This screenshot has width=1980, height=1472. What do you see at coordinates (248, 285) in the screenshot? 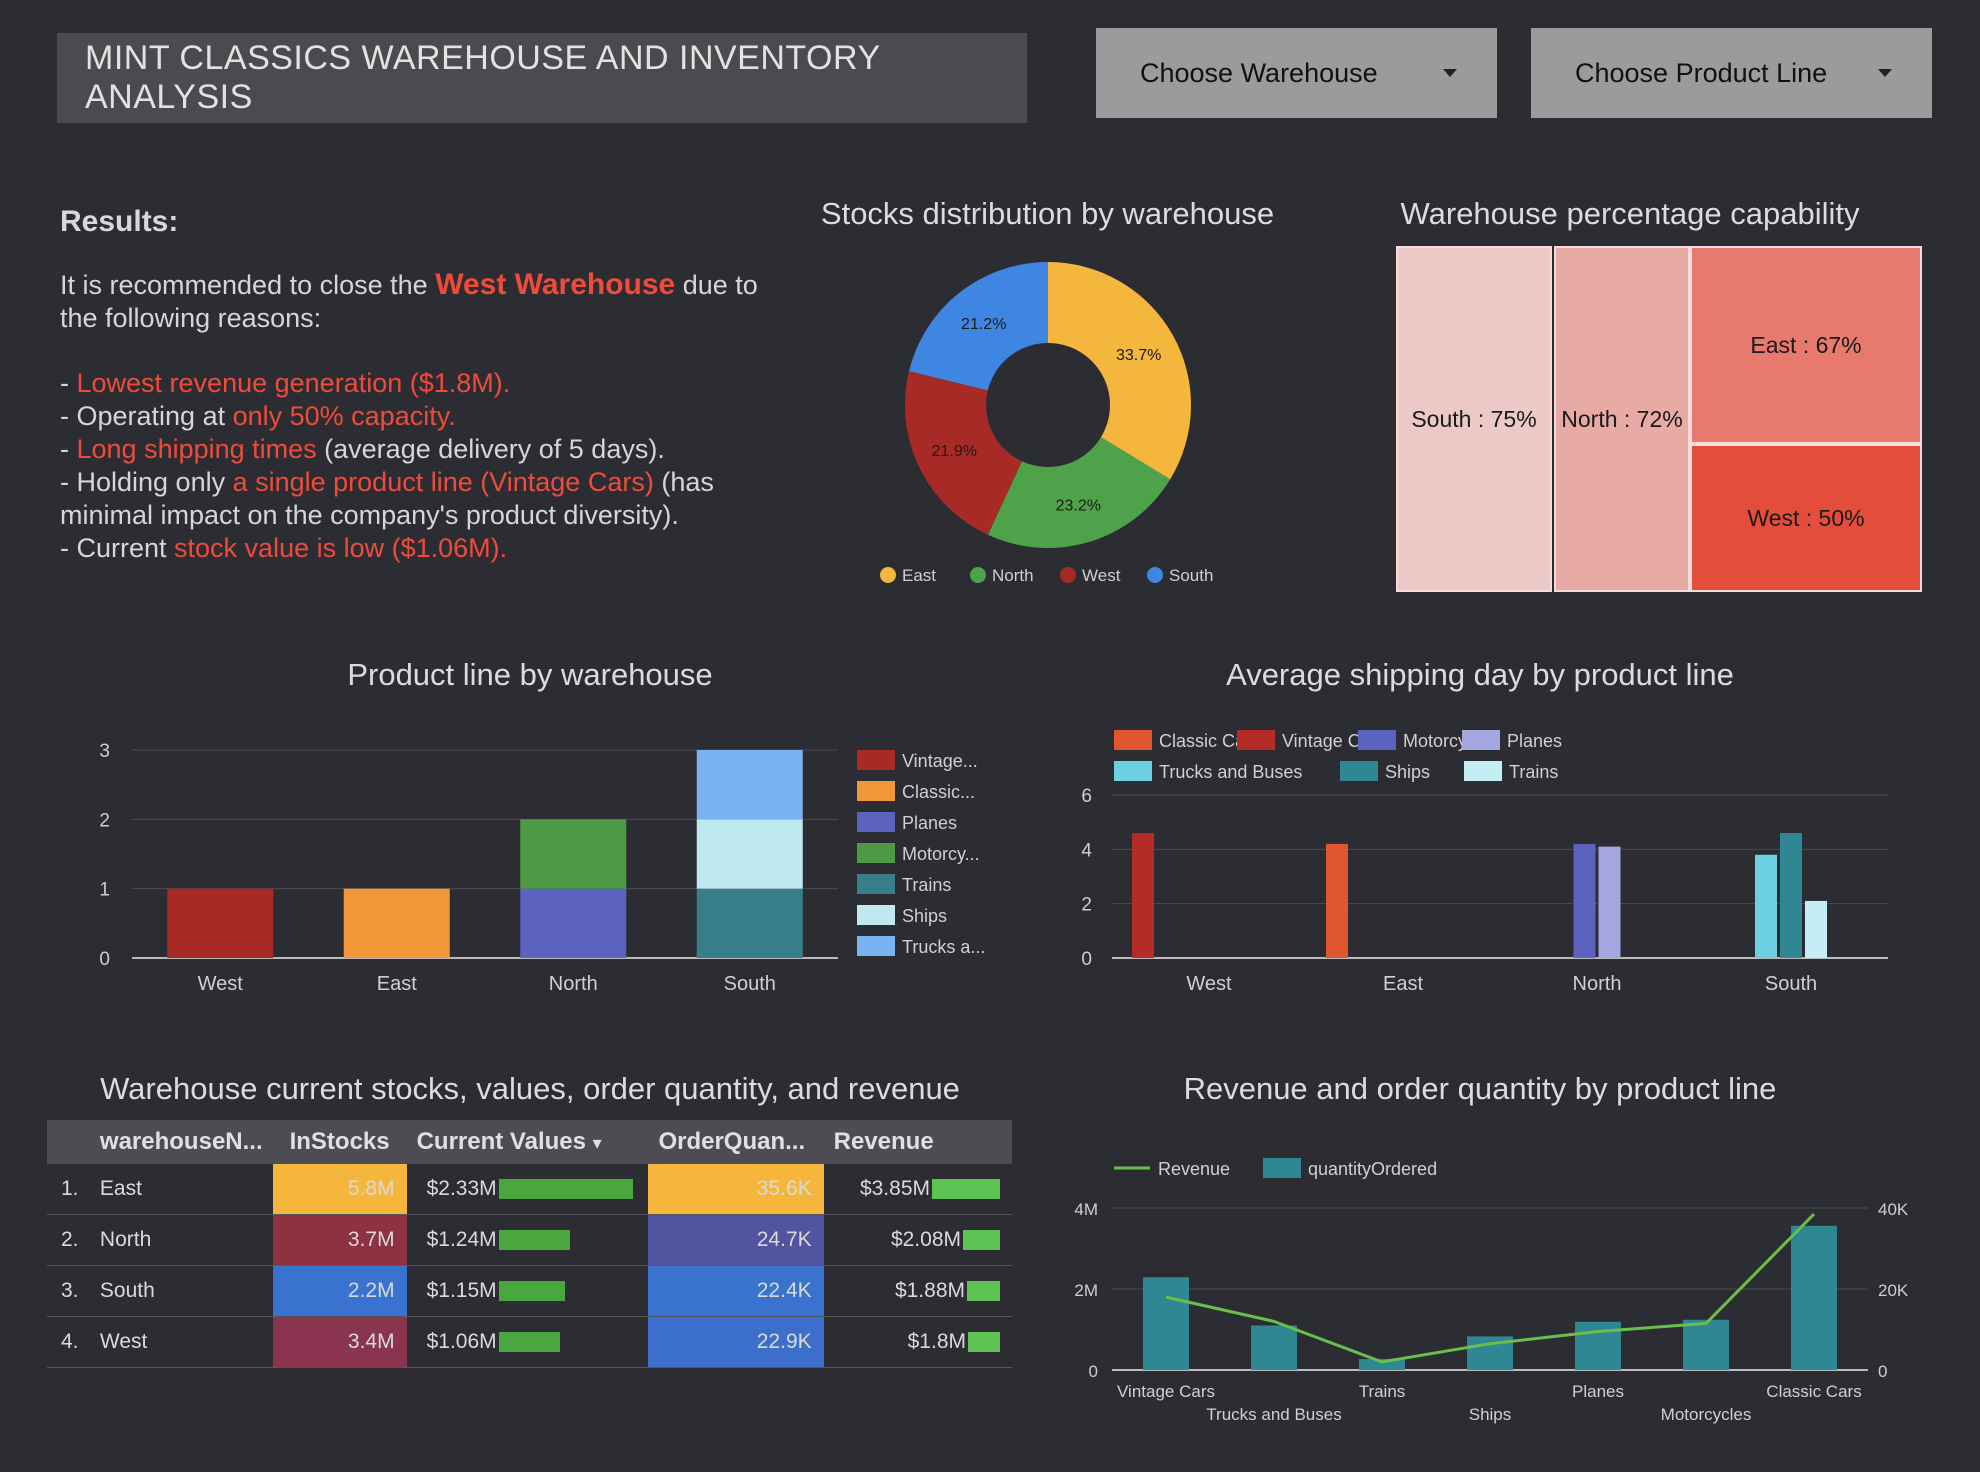
I see `intro-text: It is recommended to close the` at bounding box center [248, 285].